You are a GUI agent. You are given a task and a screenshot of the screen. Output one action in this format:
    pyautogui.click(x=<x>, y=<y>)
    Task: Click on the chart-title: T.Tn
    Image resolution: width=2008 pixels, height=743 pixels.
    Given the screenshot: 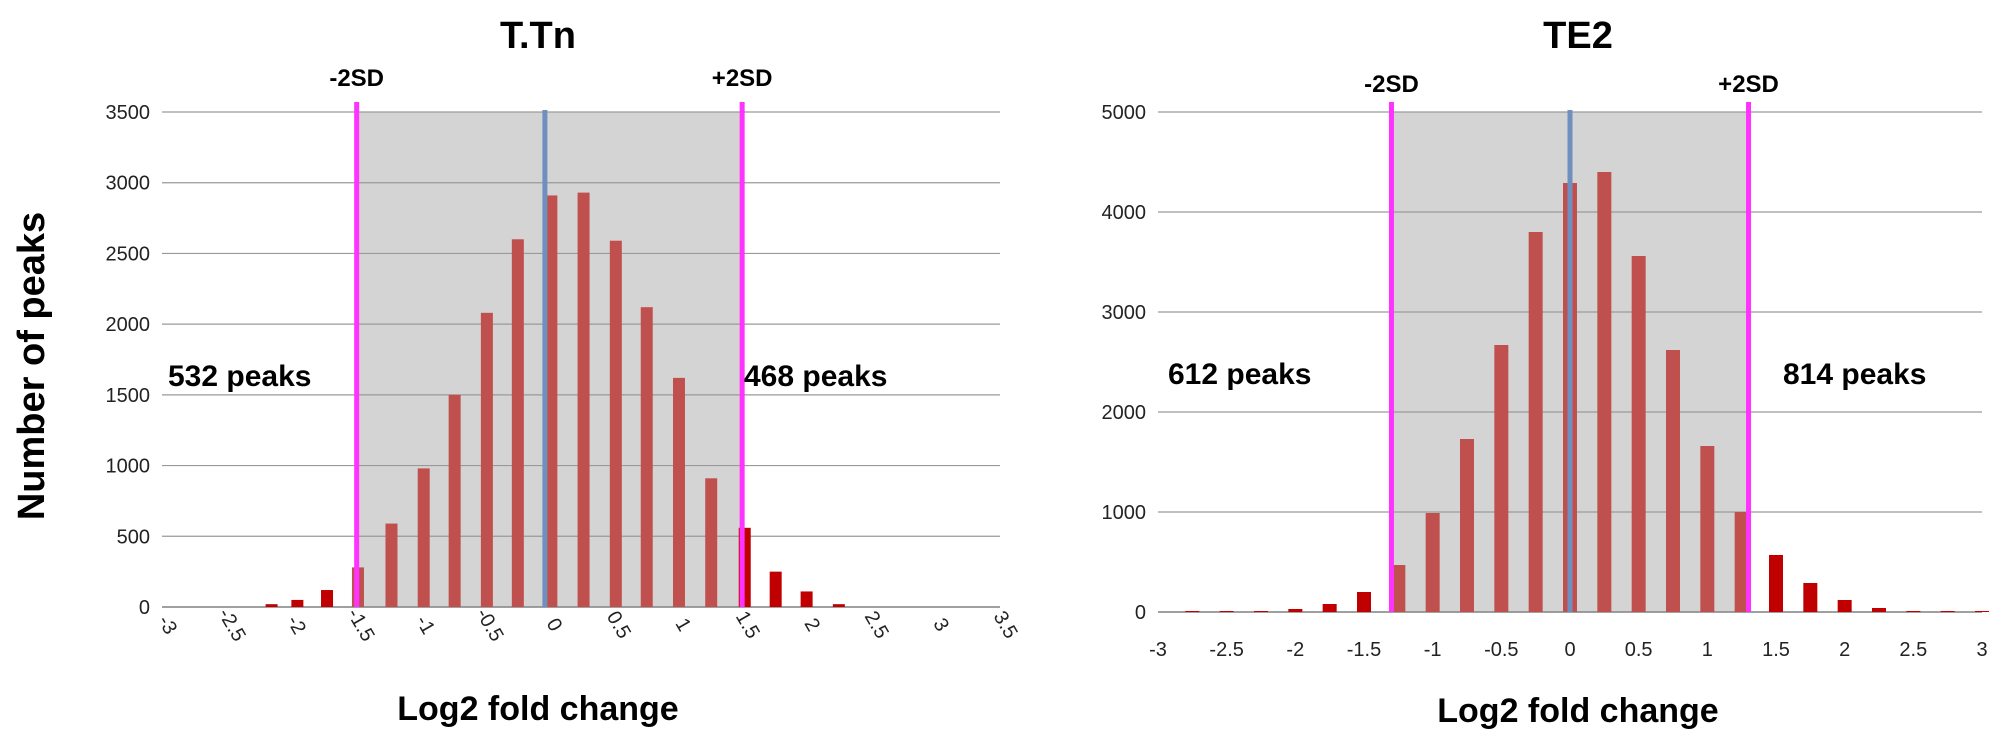 What is the action you would take?
    pyautogui.click(x=538, y=36)
    